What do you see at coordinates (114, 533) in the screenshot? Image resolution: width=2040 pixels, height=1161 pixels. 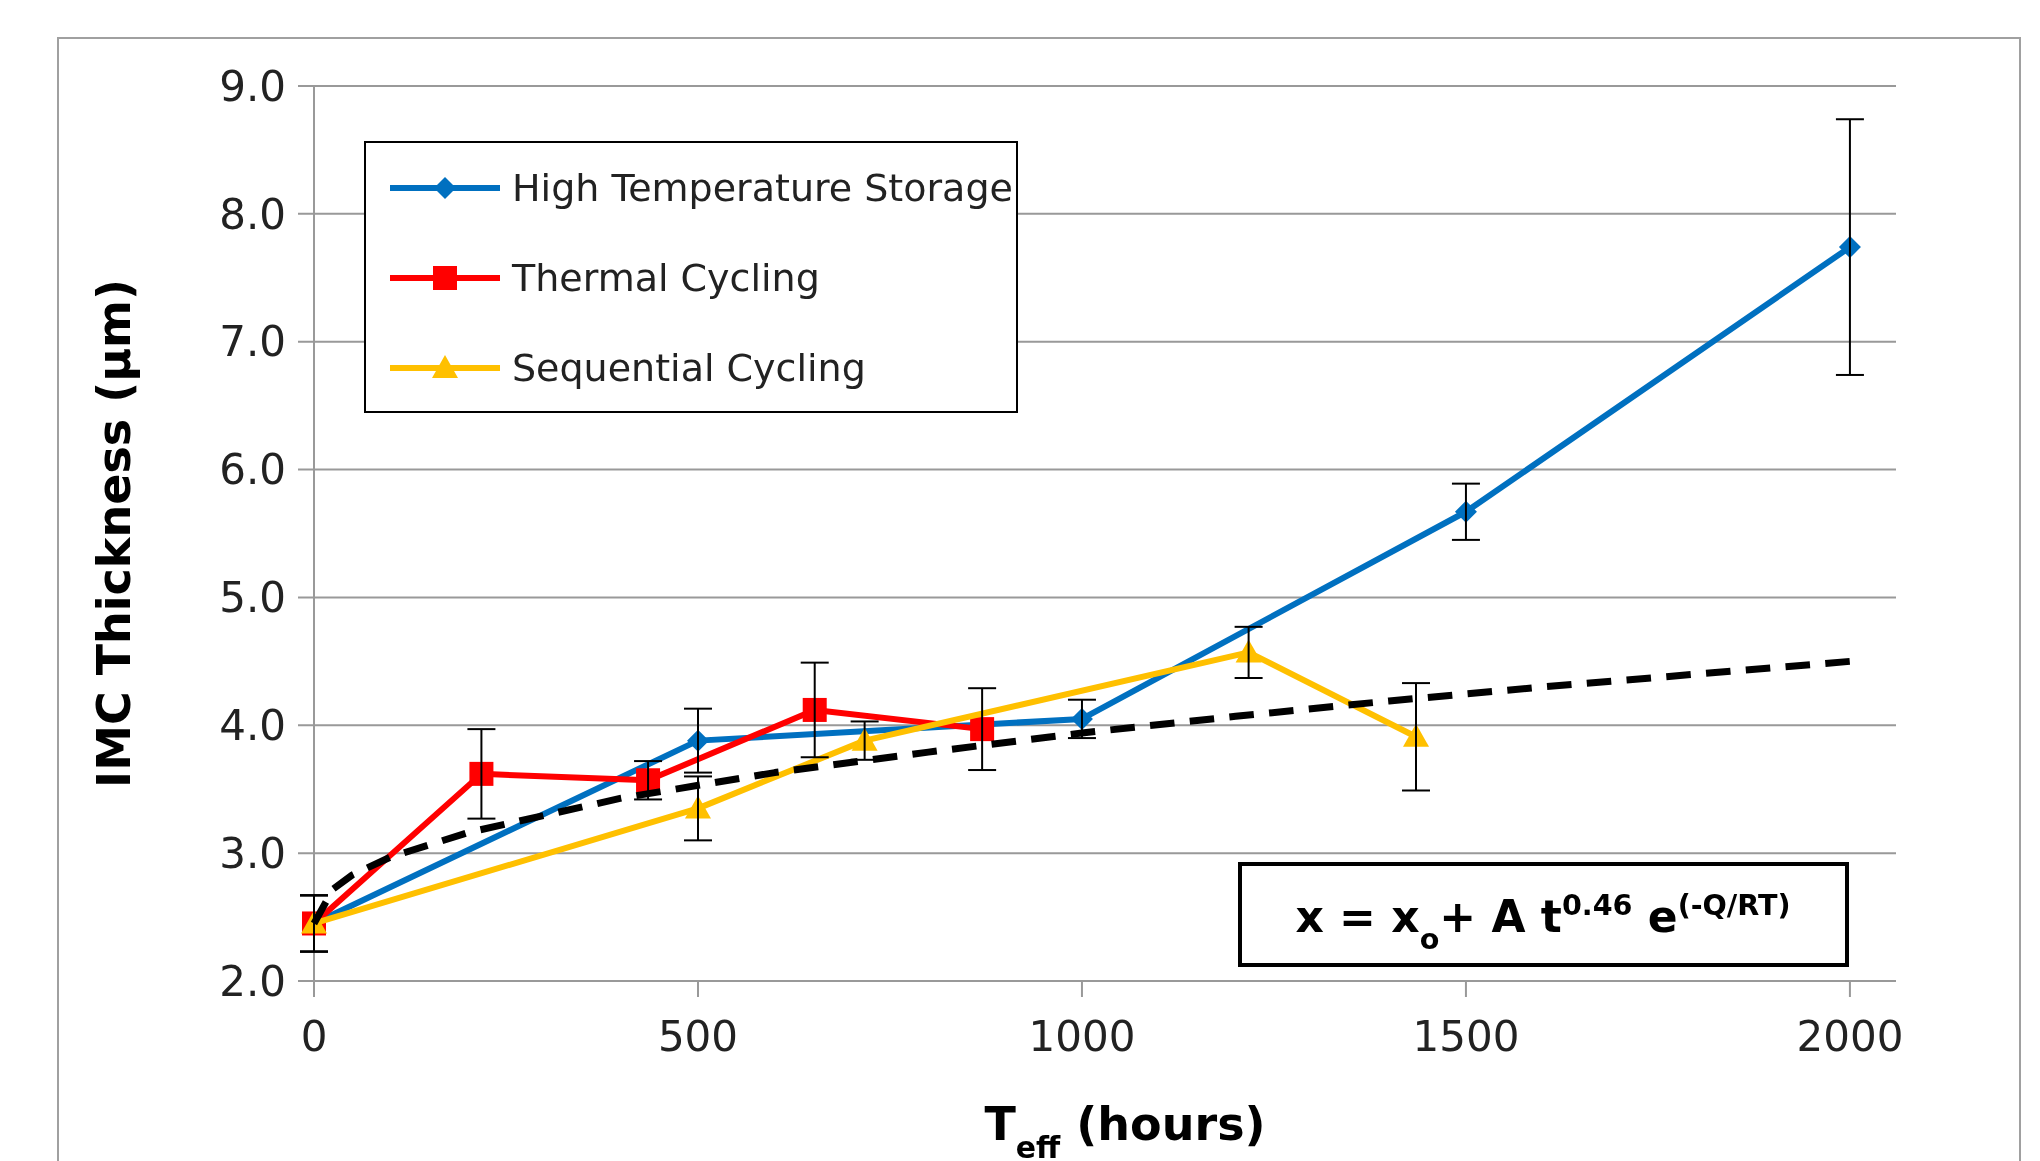 I see `y-axis-title: IMC Thickness (µm)` at bounding box center [114, 533].